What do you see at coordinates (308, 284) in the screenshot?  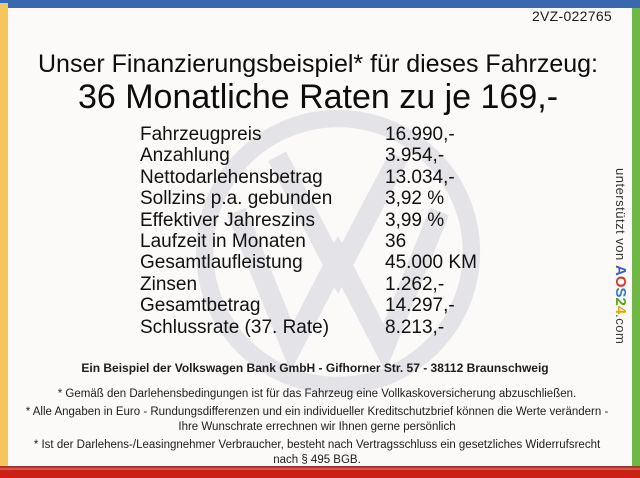 I see `finance-row: Zinsen 1.262,-` at bounding box center [308, 284].